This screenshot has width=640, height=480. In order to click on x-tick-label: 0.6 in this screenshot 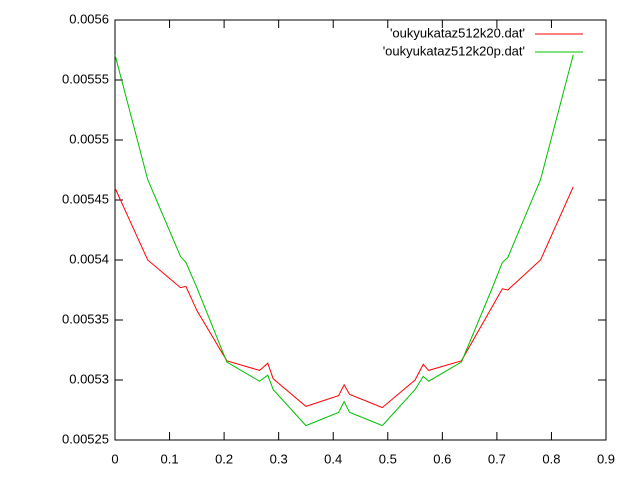, I will do `click(442, 458)`.